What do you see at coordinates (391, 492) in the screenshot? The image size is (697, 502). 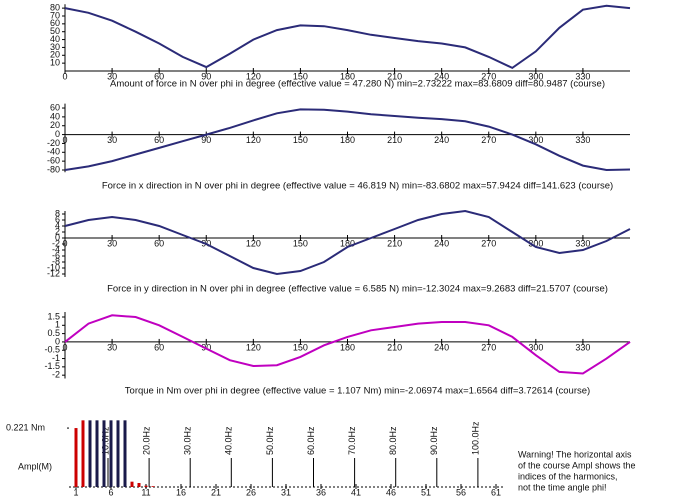 I see `x-tick-label: 46` at bounding box center [391, 492].